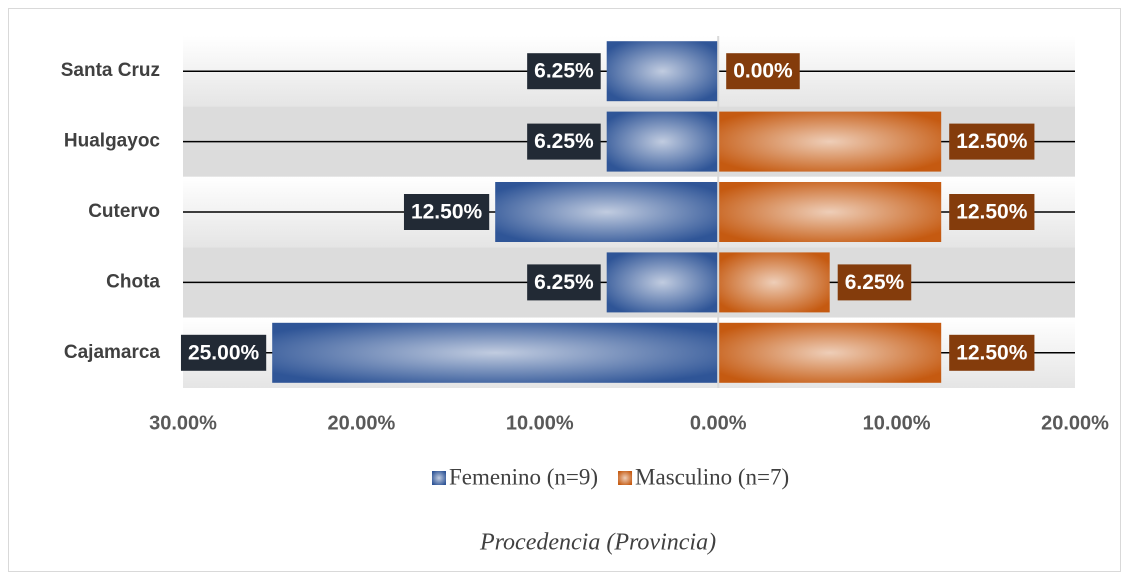 The image size is (1129, 580). I want to click on data-label: 0.00%, so click(763, 71).